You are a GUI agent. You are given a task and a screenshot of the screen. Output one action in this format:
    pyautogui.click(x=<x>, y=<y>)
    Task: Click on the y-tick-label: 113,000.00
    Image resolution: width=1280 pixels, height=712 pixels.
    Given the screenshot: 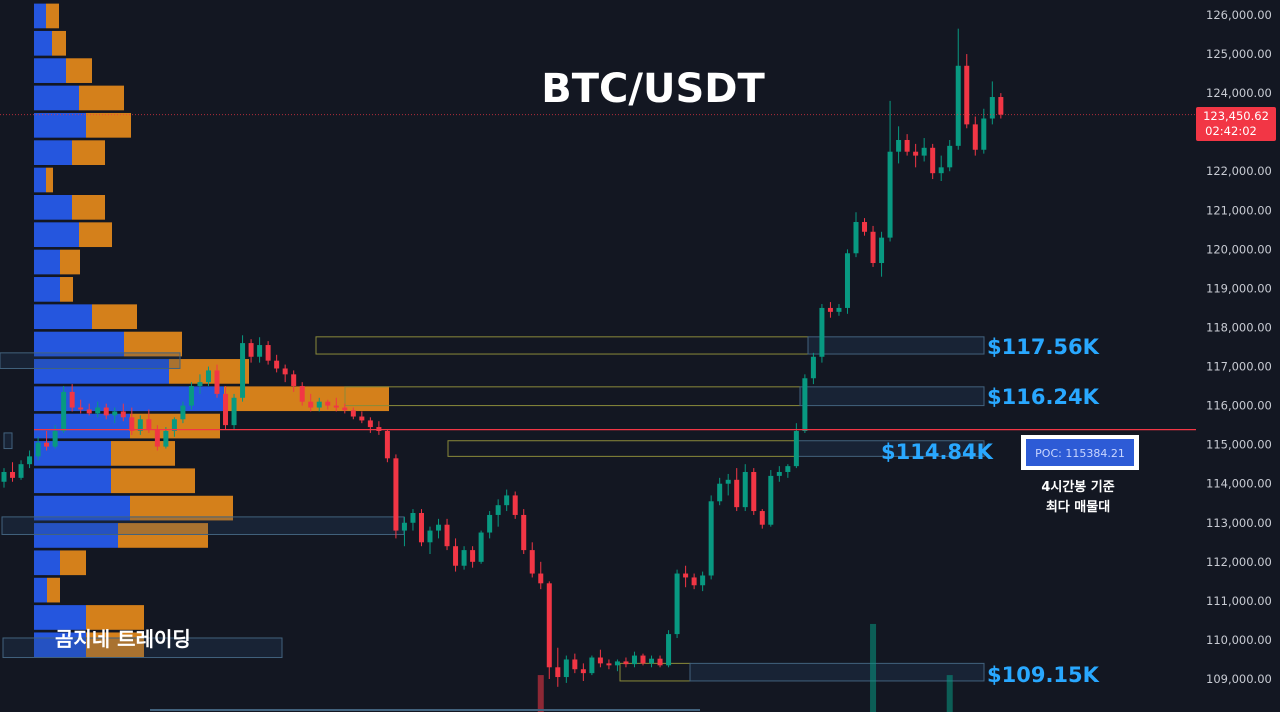 What is the action you would take?
    pyautogui.click(x=1239, y=523)
    